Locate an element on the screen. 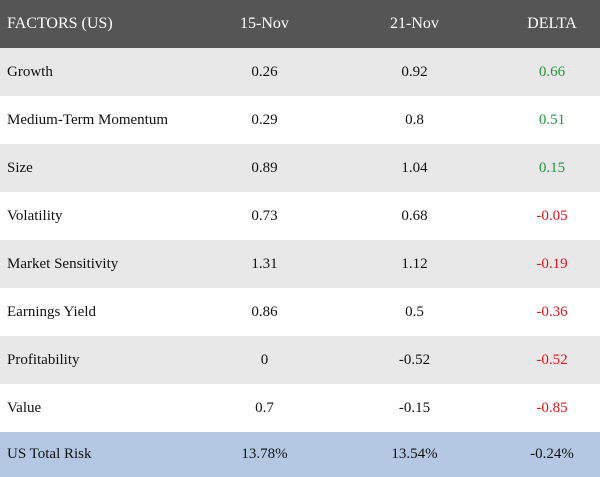 The width and height of the screenshot is (600, 477). table-header: FACTORS (US) 15-Nov 21-Nov DELTA is located at coordinates (300, 24).